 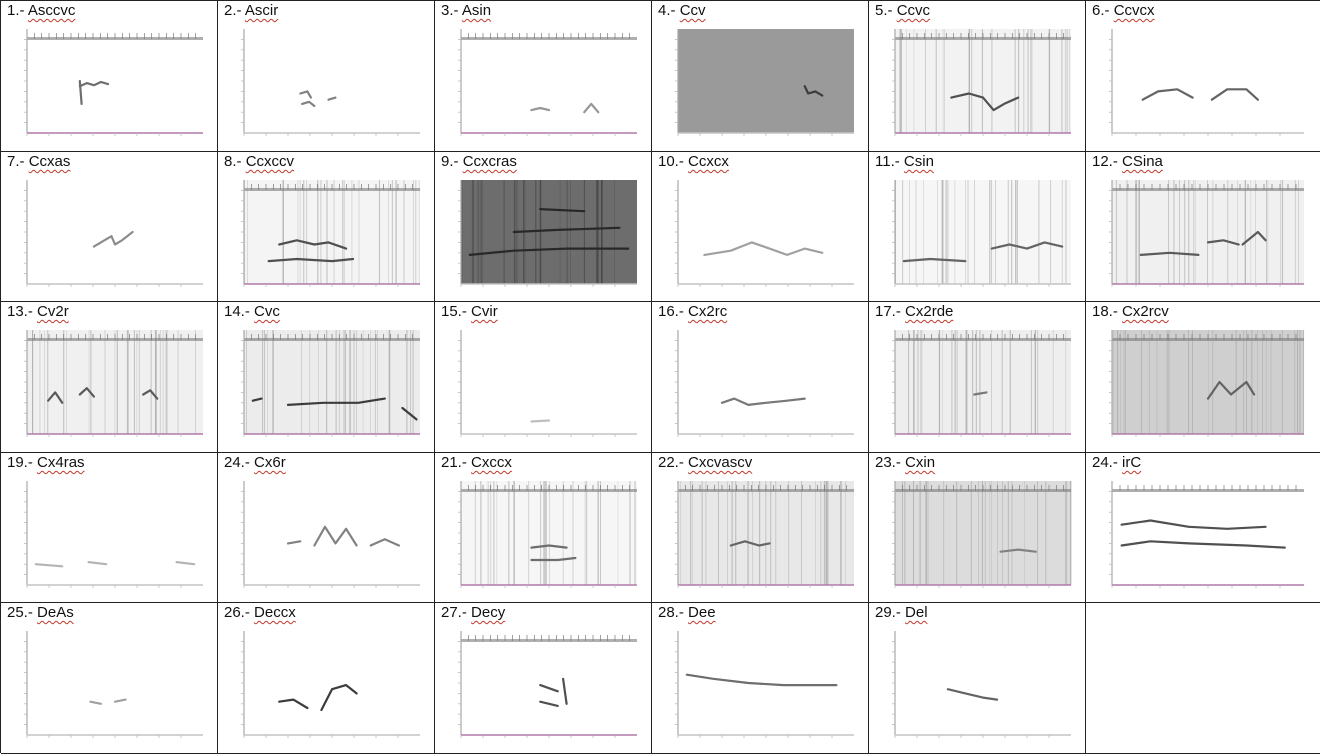 What do you see at coordinates (20, 462) in the screenshot?
I see `panel-number: 19.-` at bounding box center [20, 462].